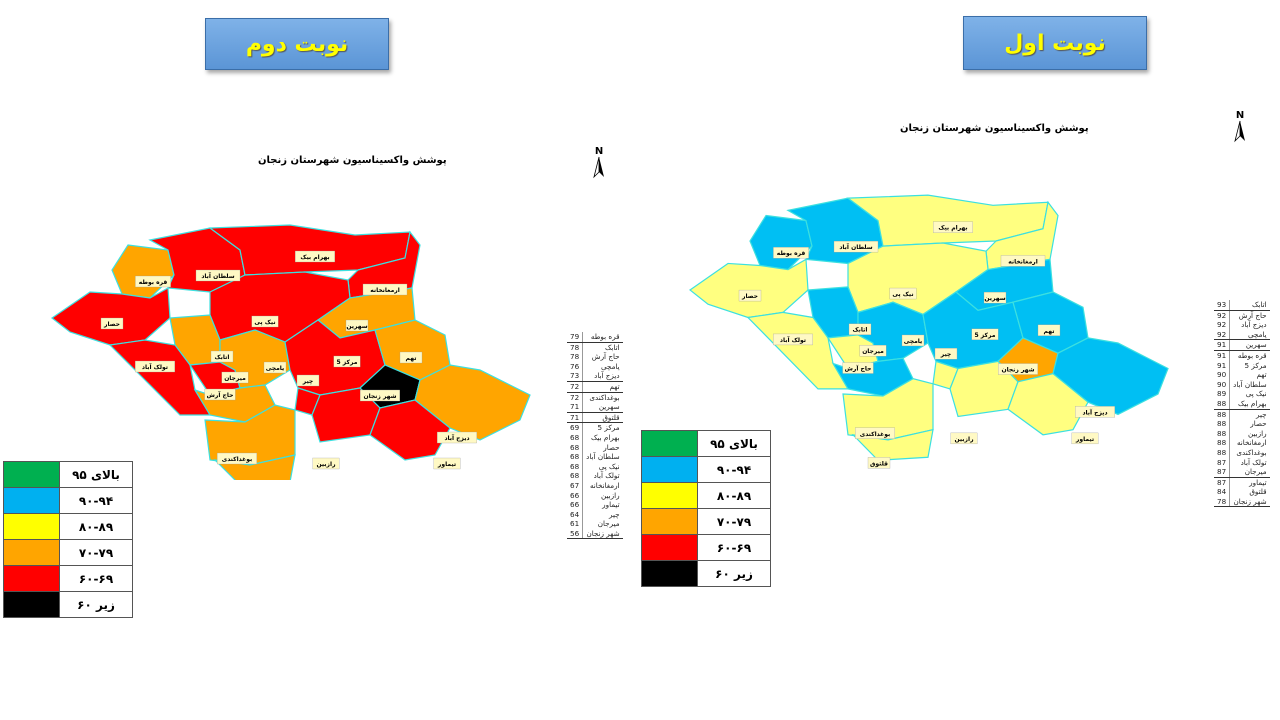 The image size is (1280, 720). I want to click on rank-name: تیماور, so click(1249, 482).